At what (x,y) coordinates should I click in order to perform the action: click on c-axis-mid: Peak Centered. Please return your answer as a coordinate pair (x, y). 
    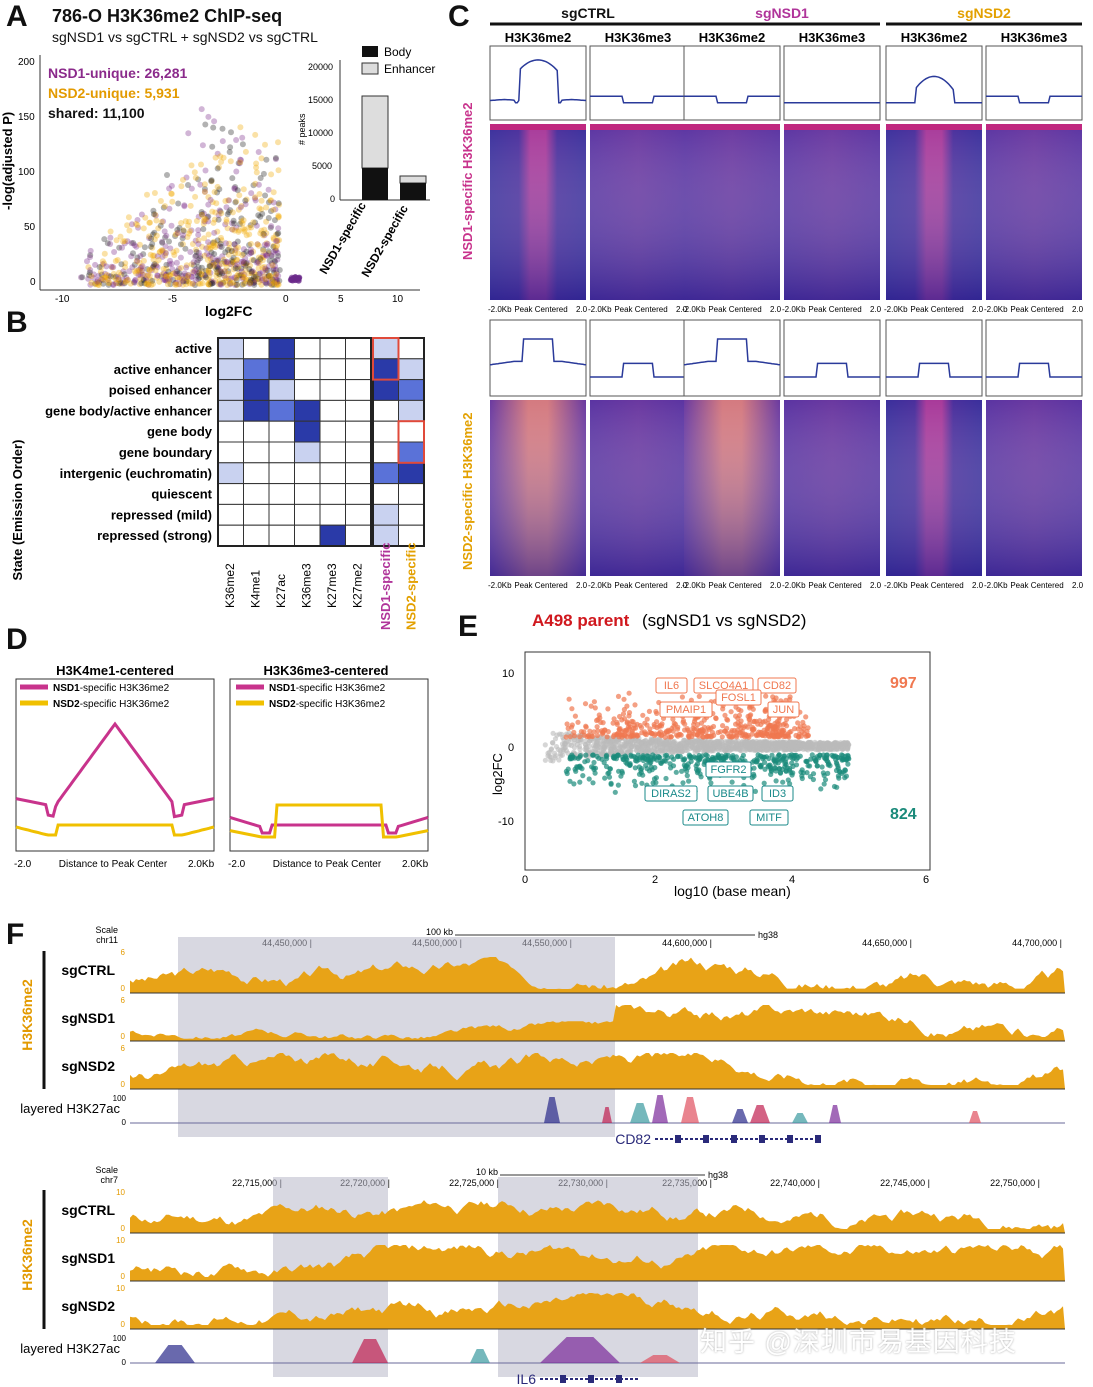
    Looking at the image, I should click on (936, 585).